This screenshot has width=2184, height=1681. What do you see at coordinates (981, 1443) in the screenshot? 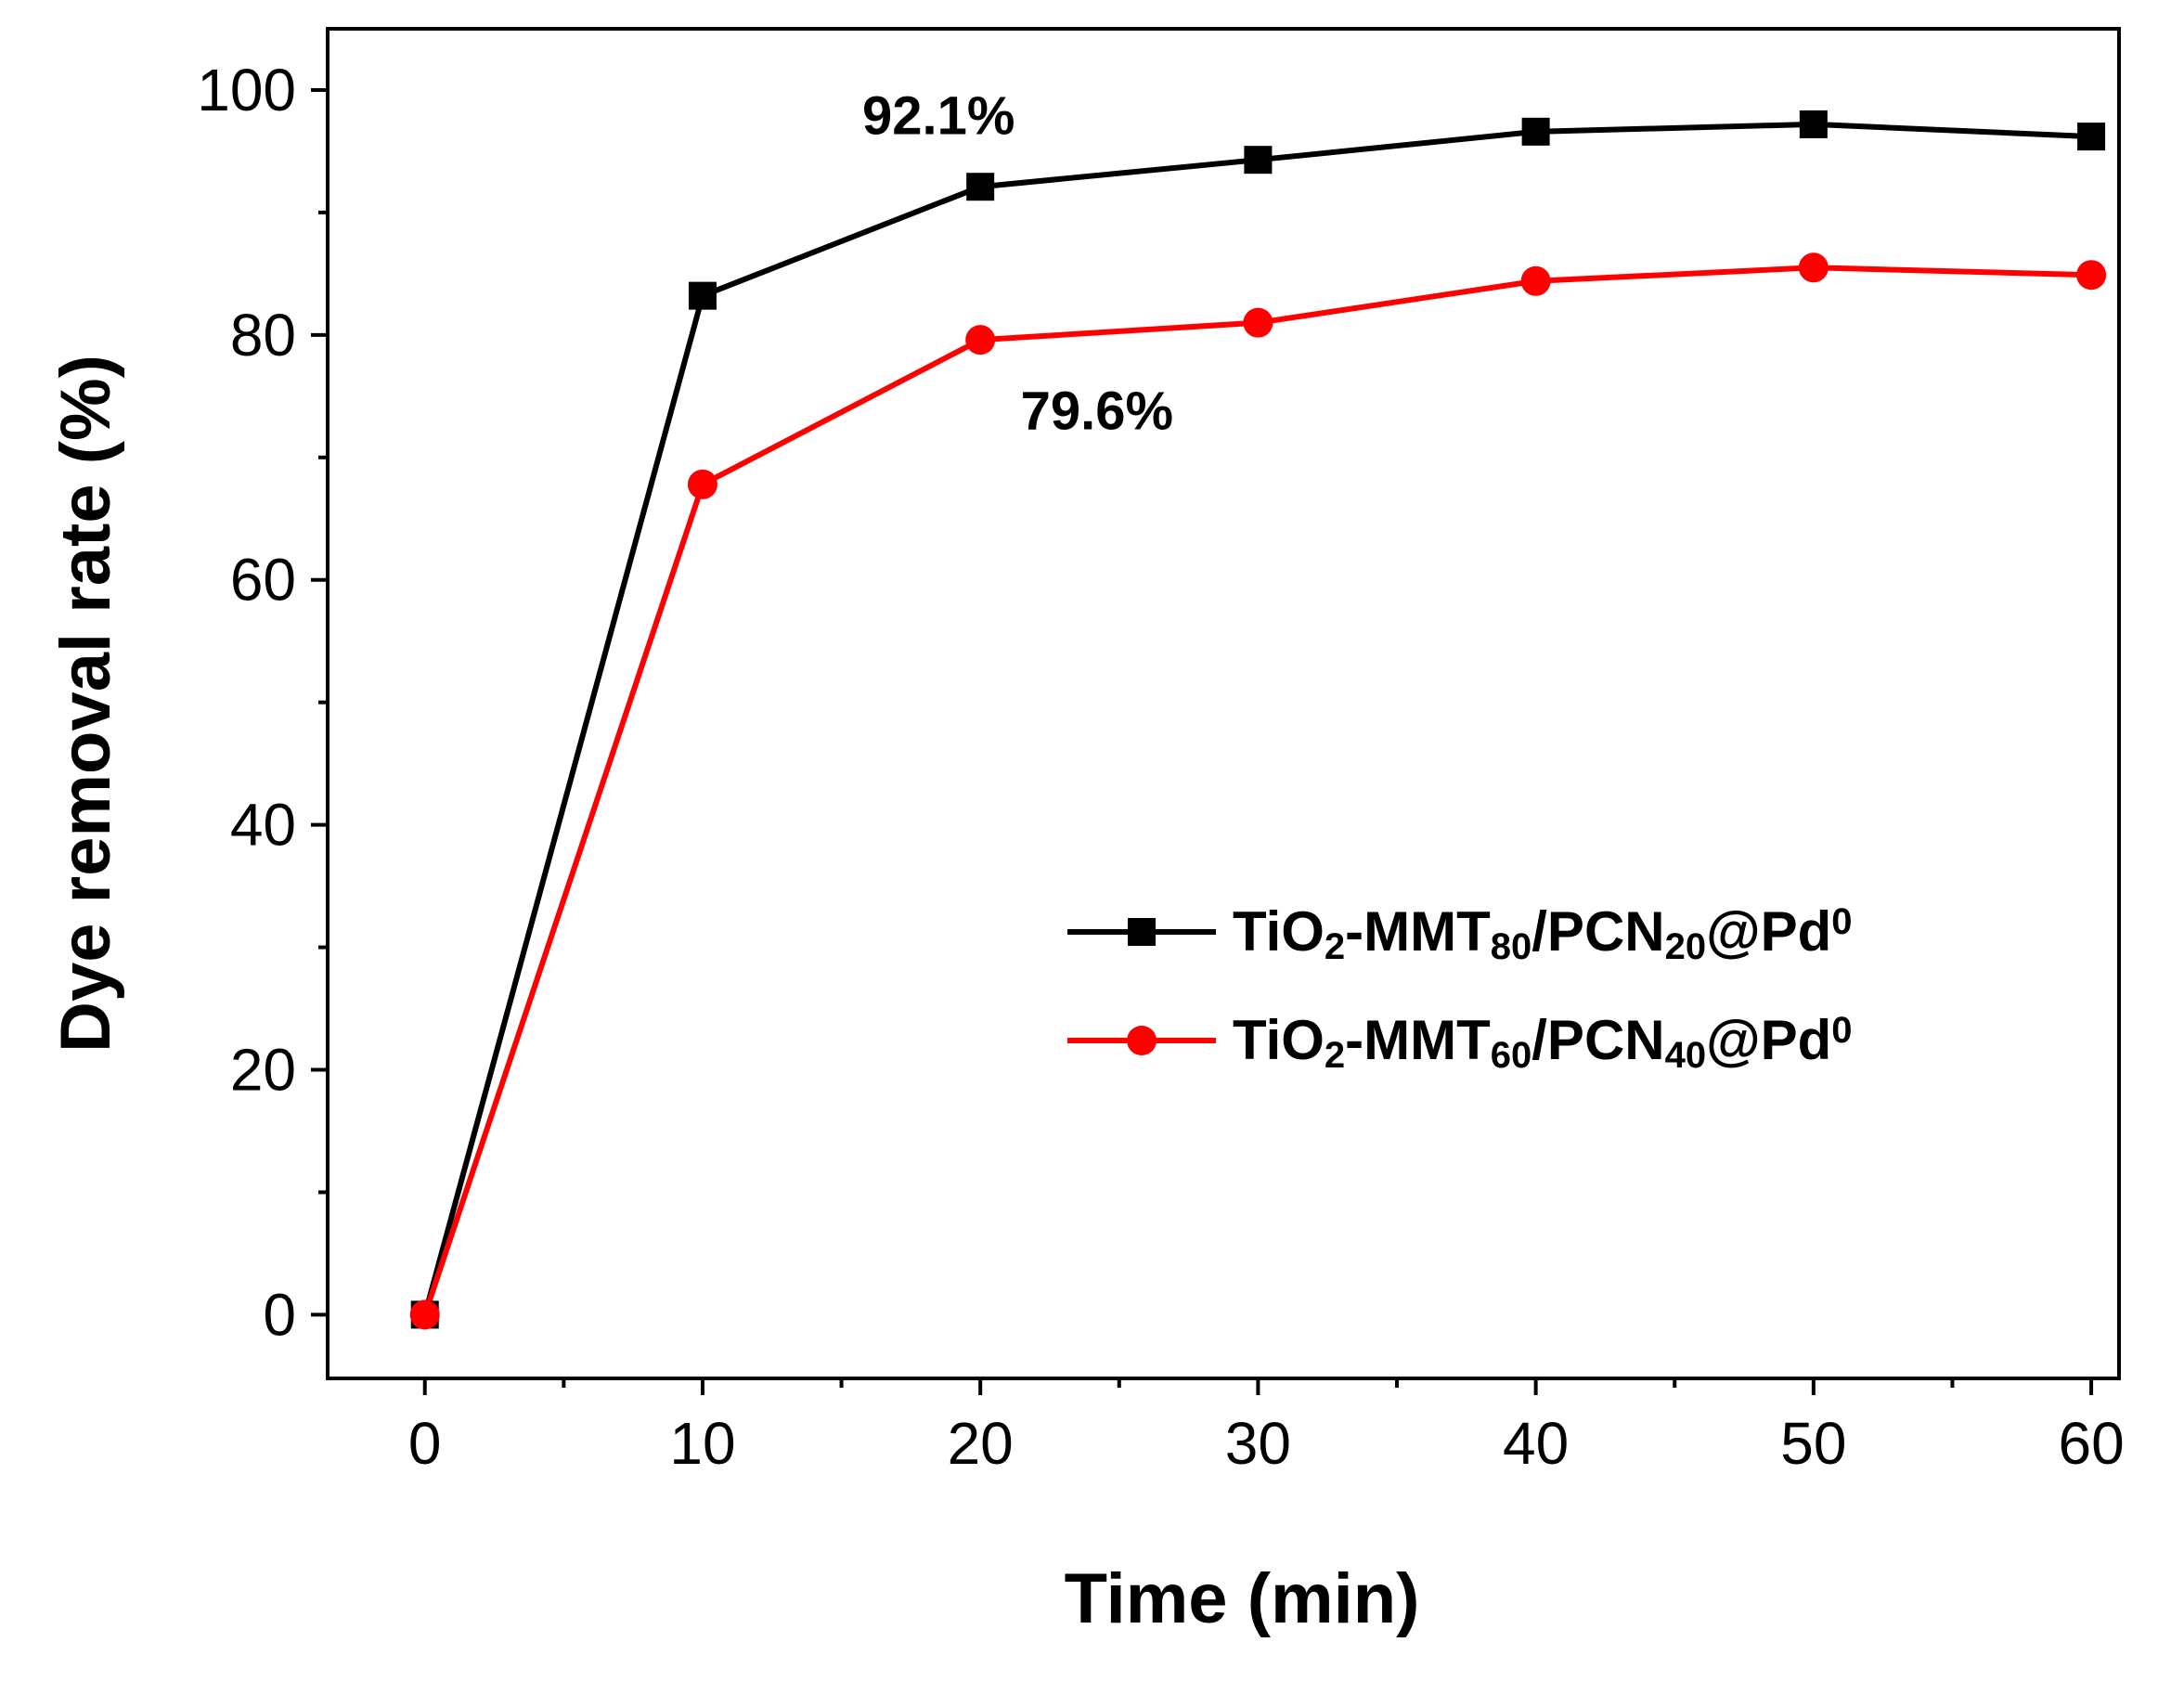
I see `x-tick-label: 20` at bounding box center [981, 1443].